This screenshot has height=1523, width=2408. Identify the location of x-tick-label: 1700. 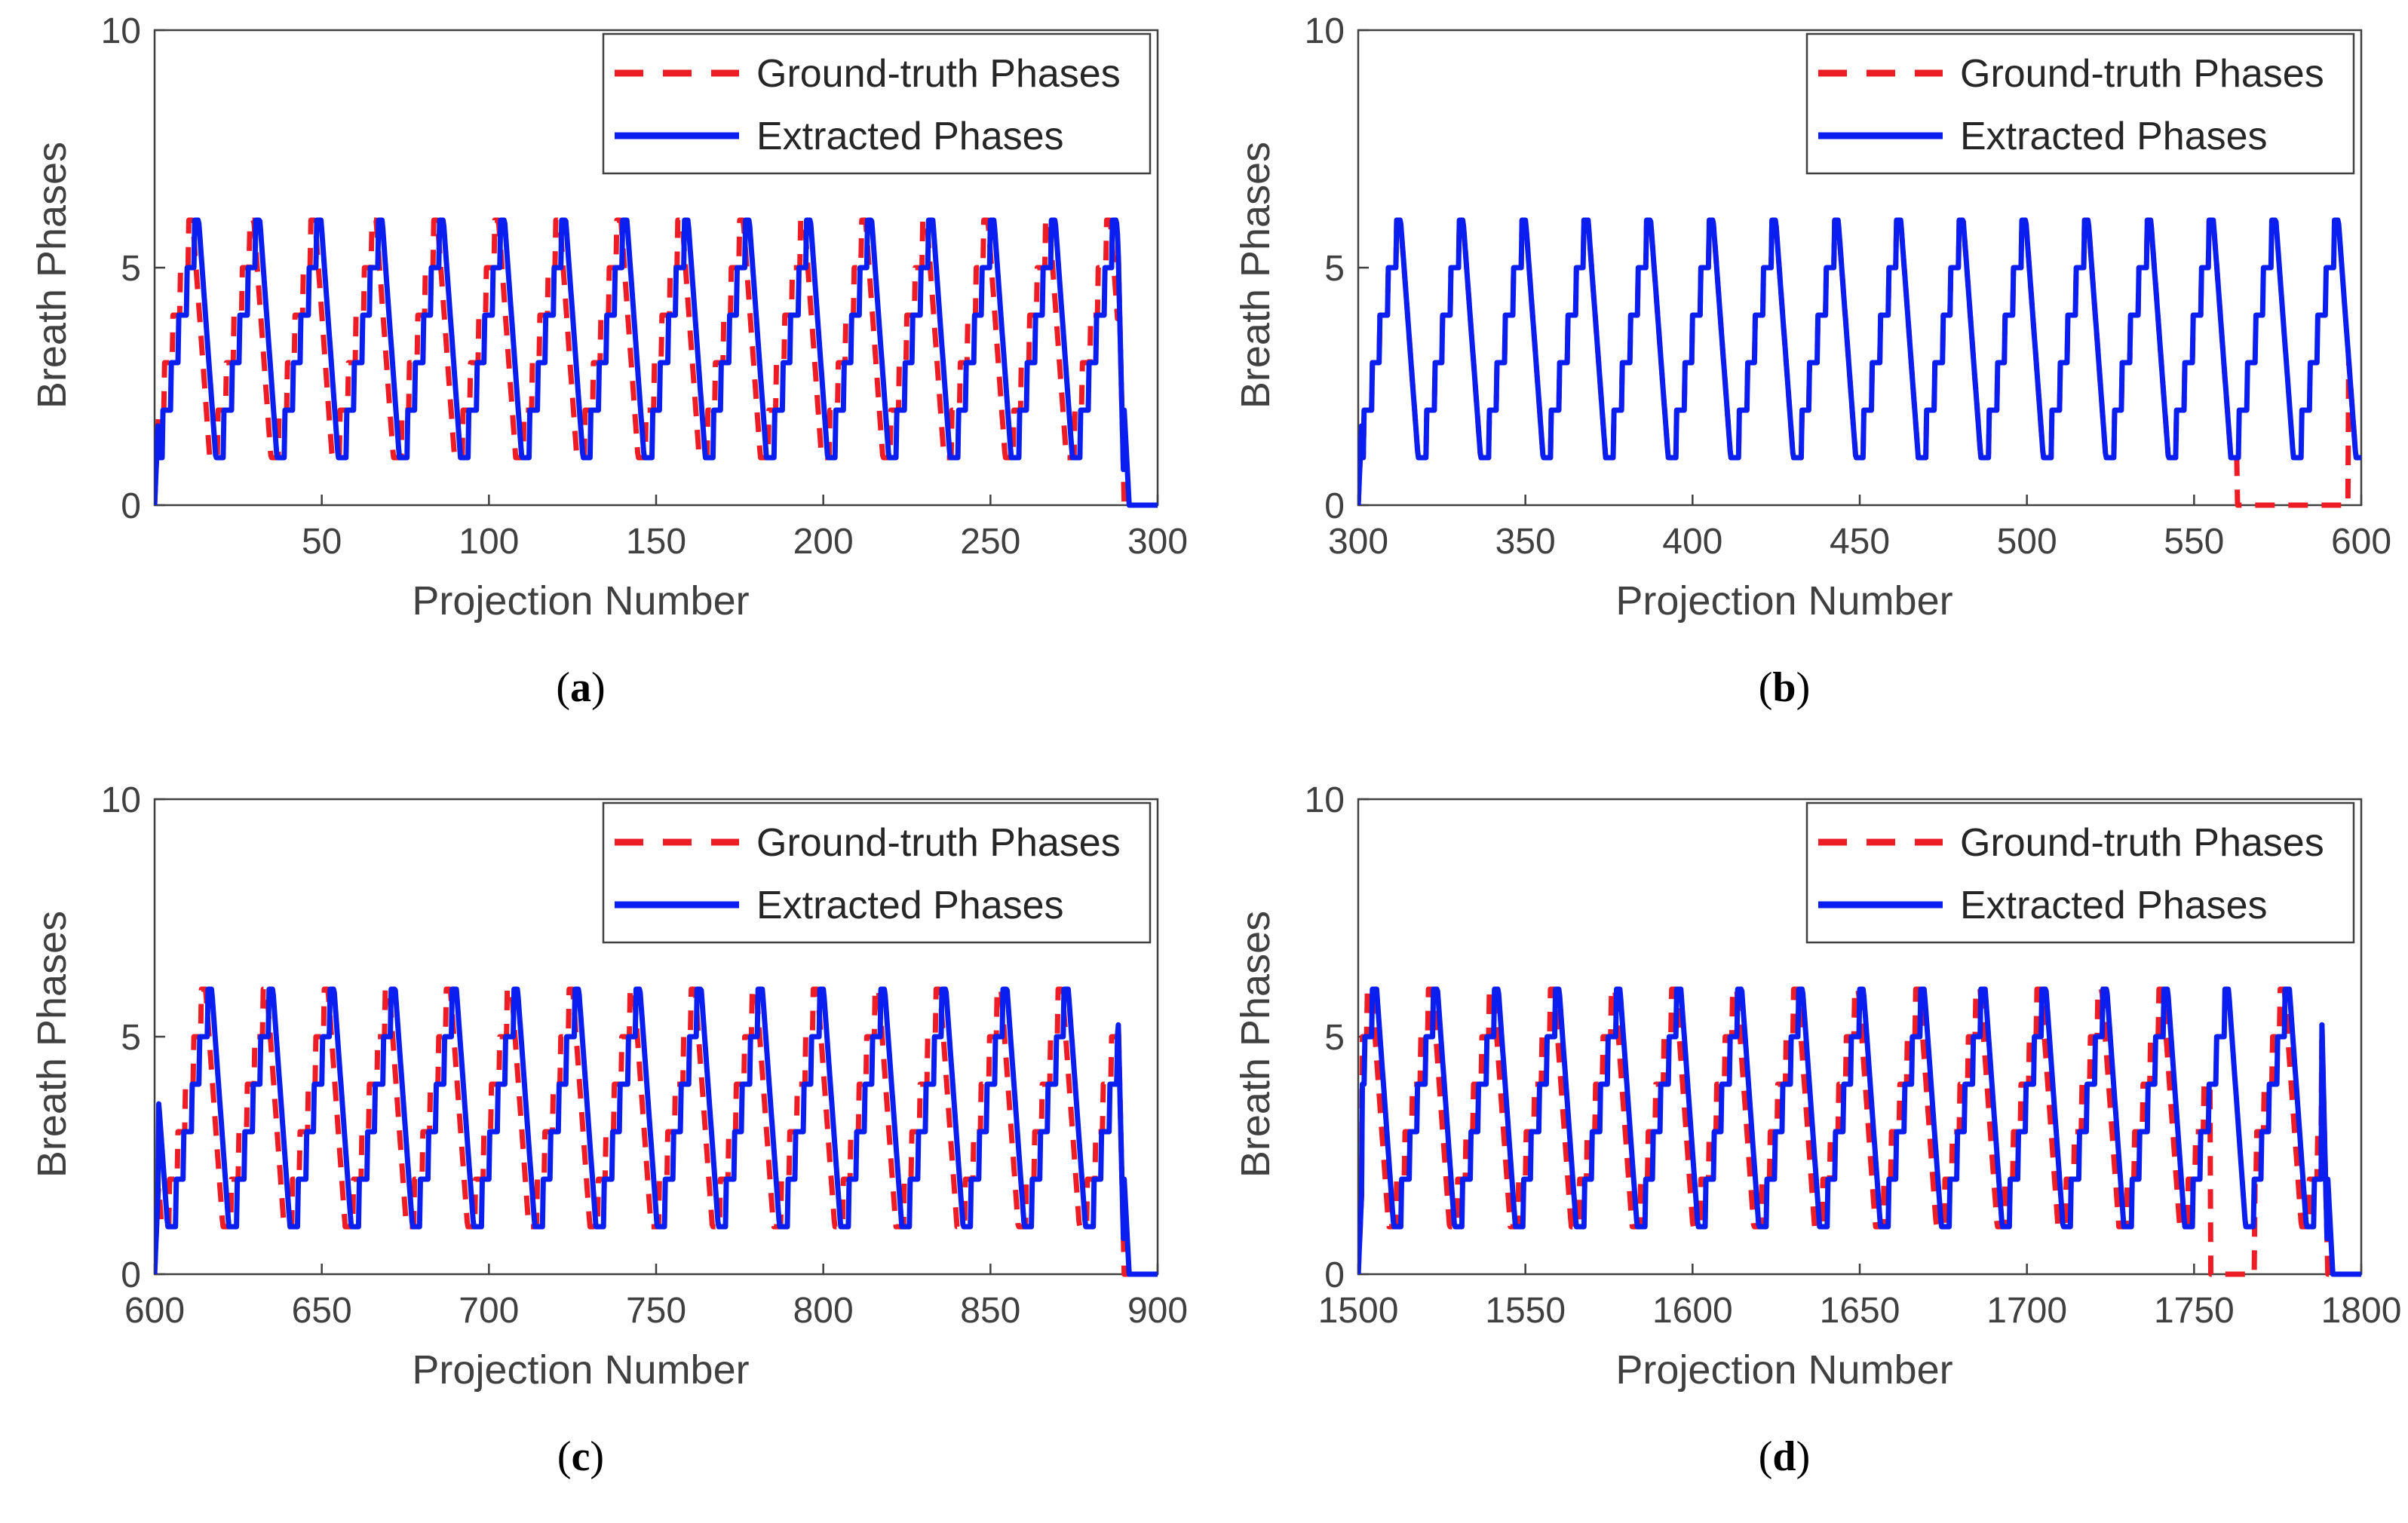
(2027, 1311).